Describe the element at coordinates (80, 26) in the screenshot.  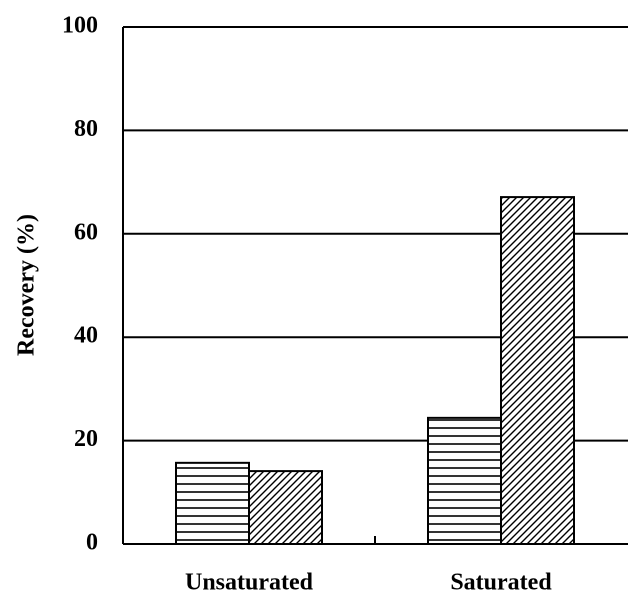
I see `y-tick-label: 100` at that location.